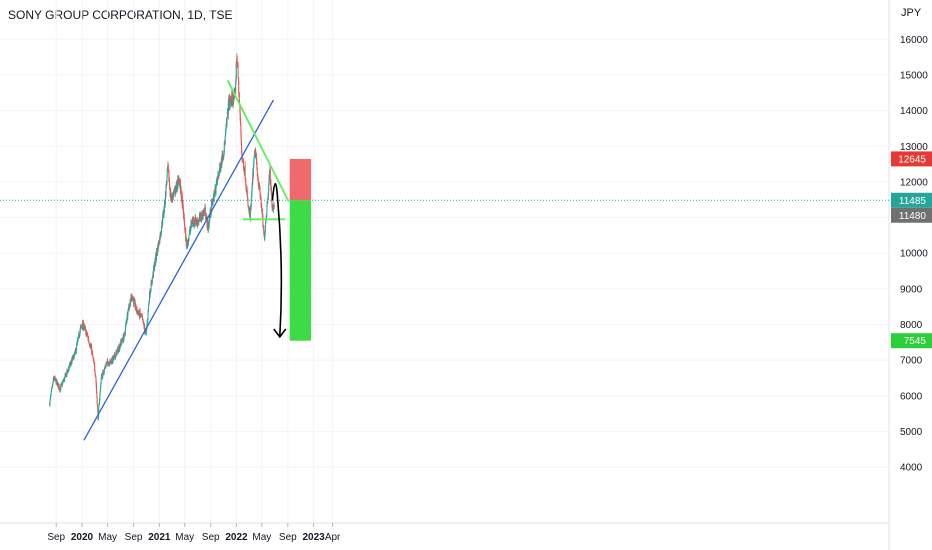 This screenshot has width=932, height=550. Describe the element at coordinates (911, 361) in the screenshot. I see `y-tick-label: 7000` at that location.